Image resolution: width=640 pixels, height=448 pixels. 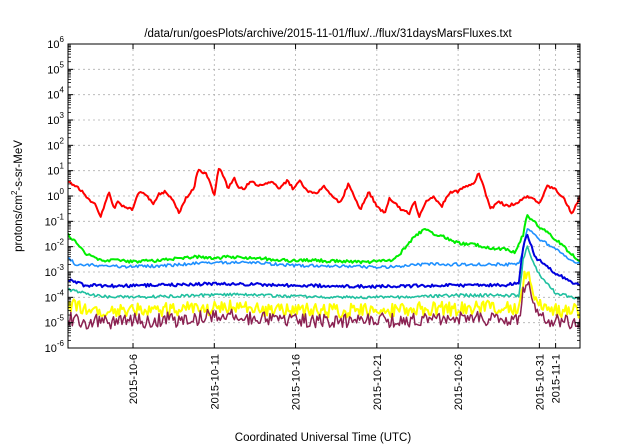 What do you see at coordinates (378, 382) in the screenshot?
I see `x-tick-label: 2015-10-21` at bounding box center [378, 382].